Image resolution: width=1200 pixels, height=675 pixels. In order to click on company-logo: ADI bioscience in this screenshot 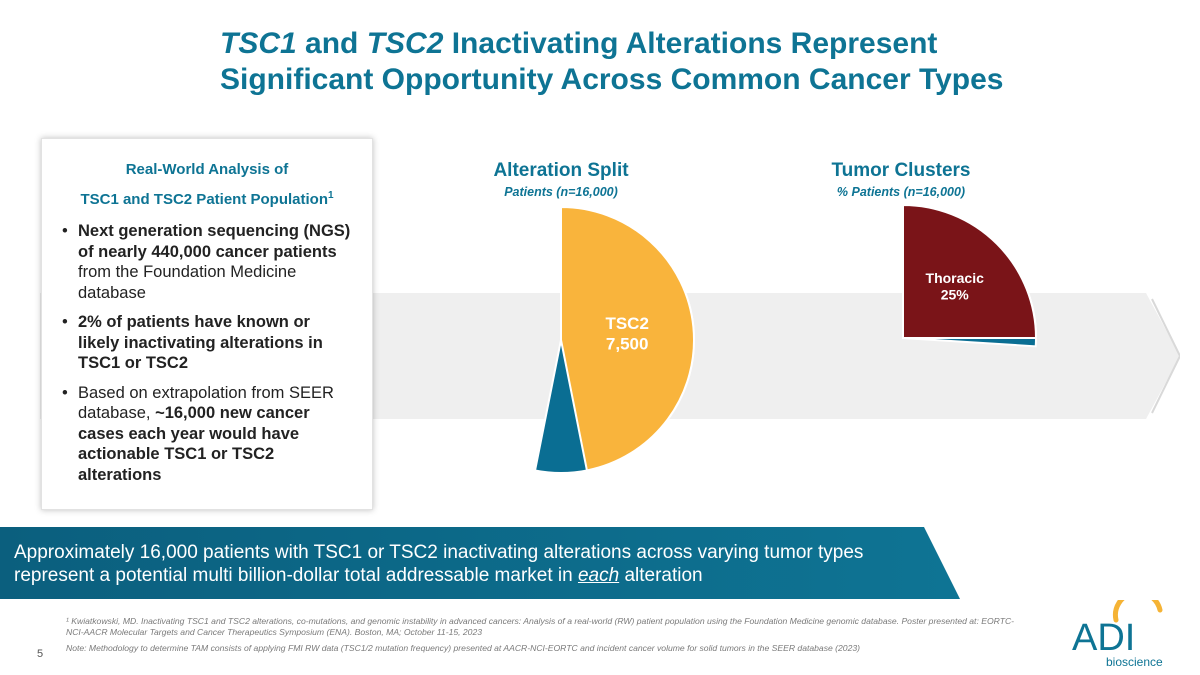, I will do `click(1117, 634)`.